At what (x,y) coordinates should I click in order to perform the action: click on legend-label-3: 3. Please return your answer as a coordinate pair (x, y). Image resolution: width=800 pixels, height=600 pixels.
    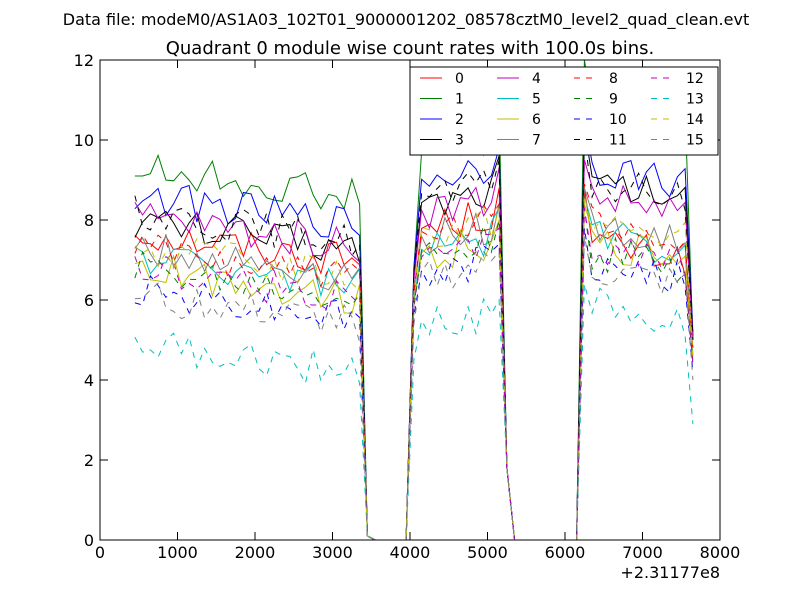
    Looking at the image, I should click on (459, 141).